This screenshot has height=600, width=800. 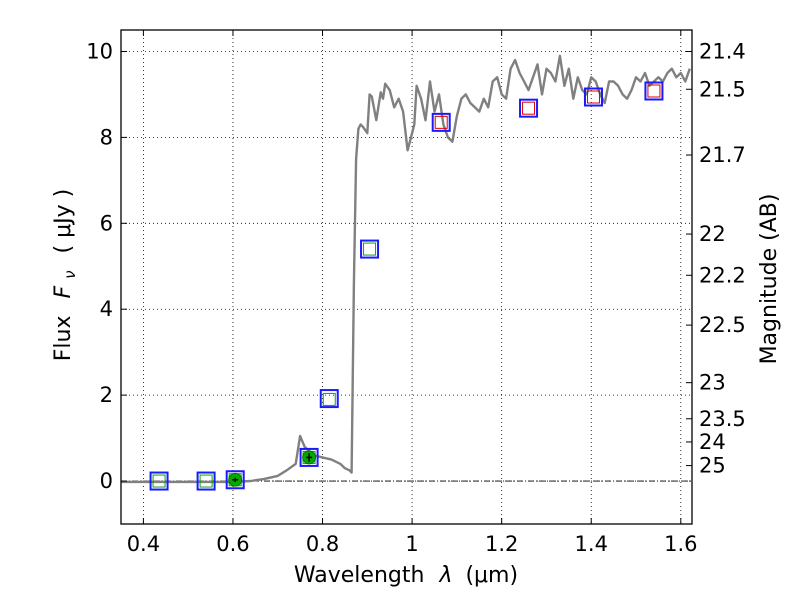 I want to click on y-tick-label: 10, so click(x=99, y=51).